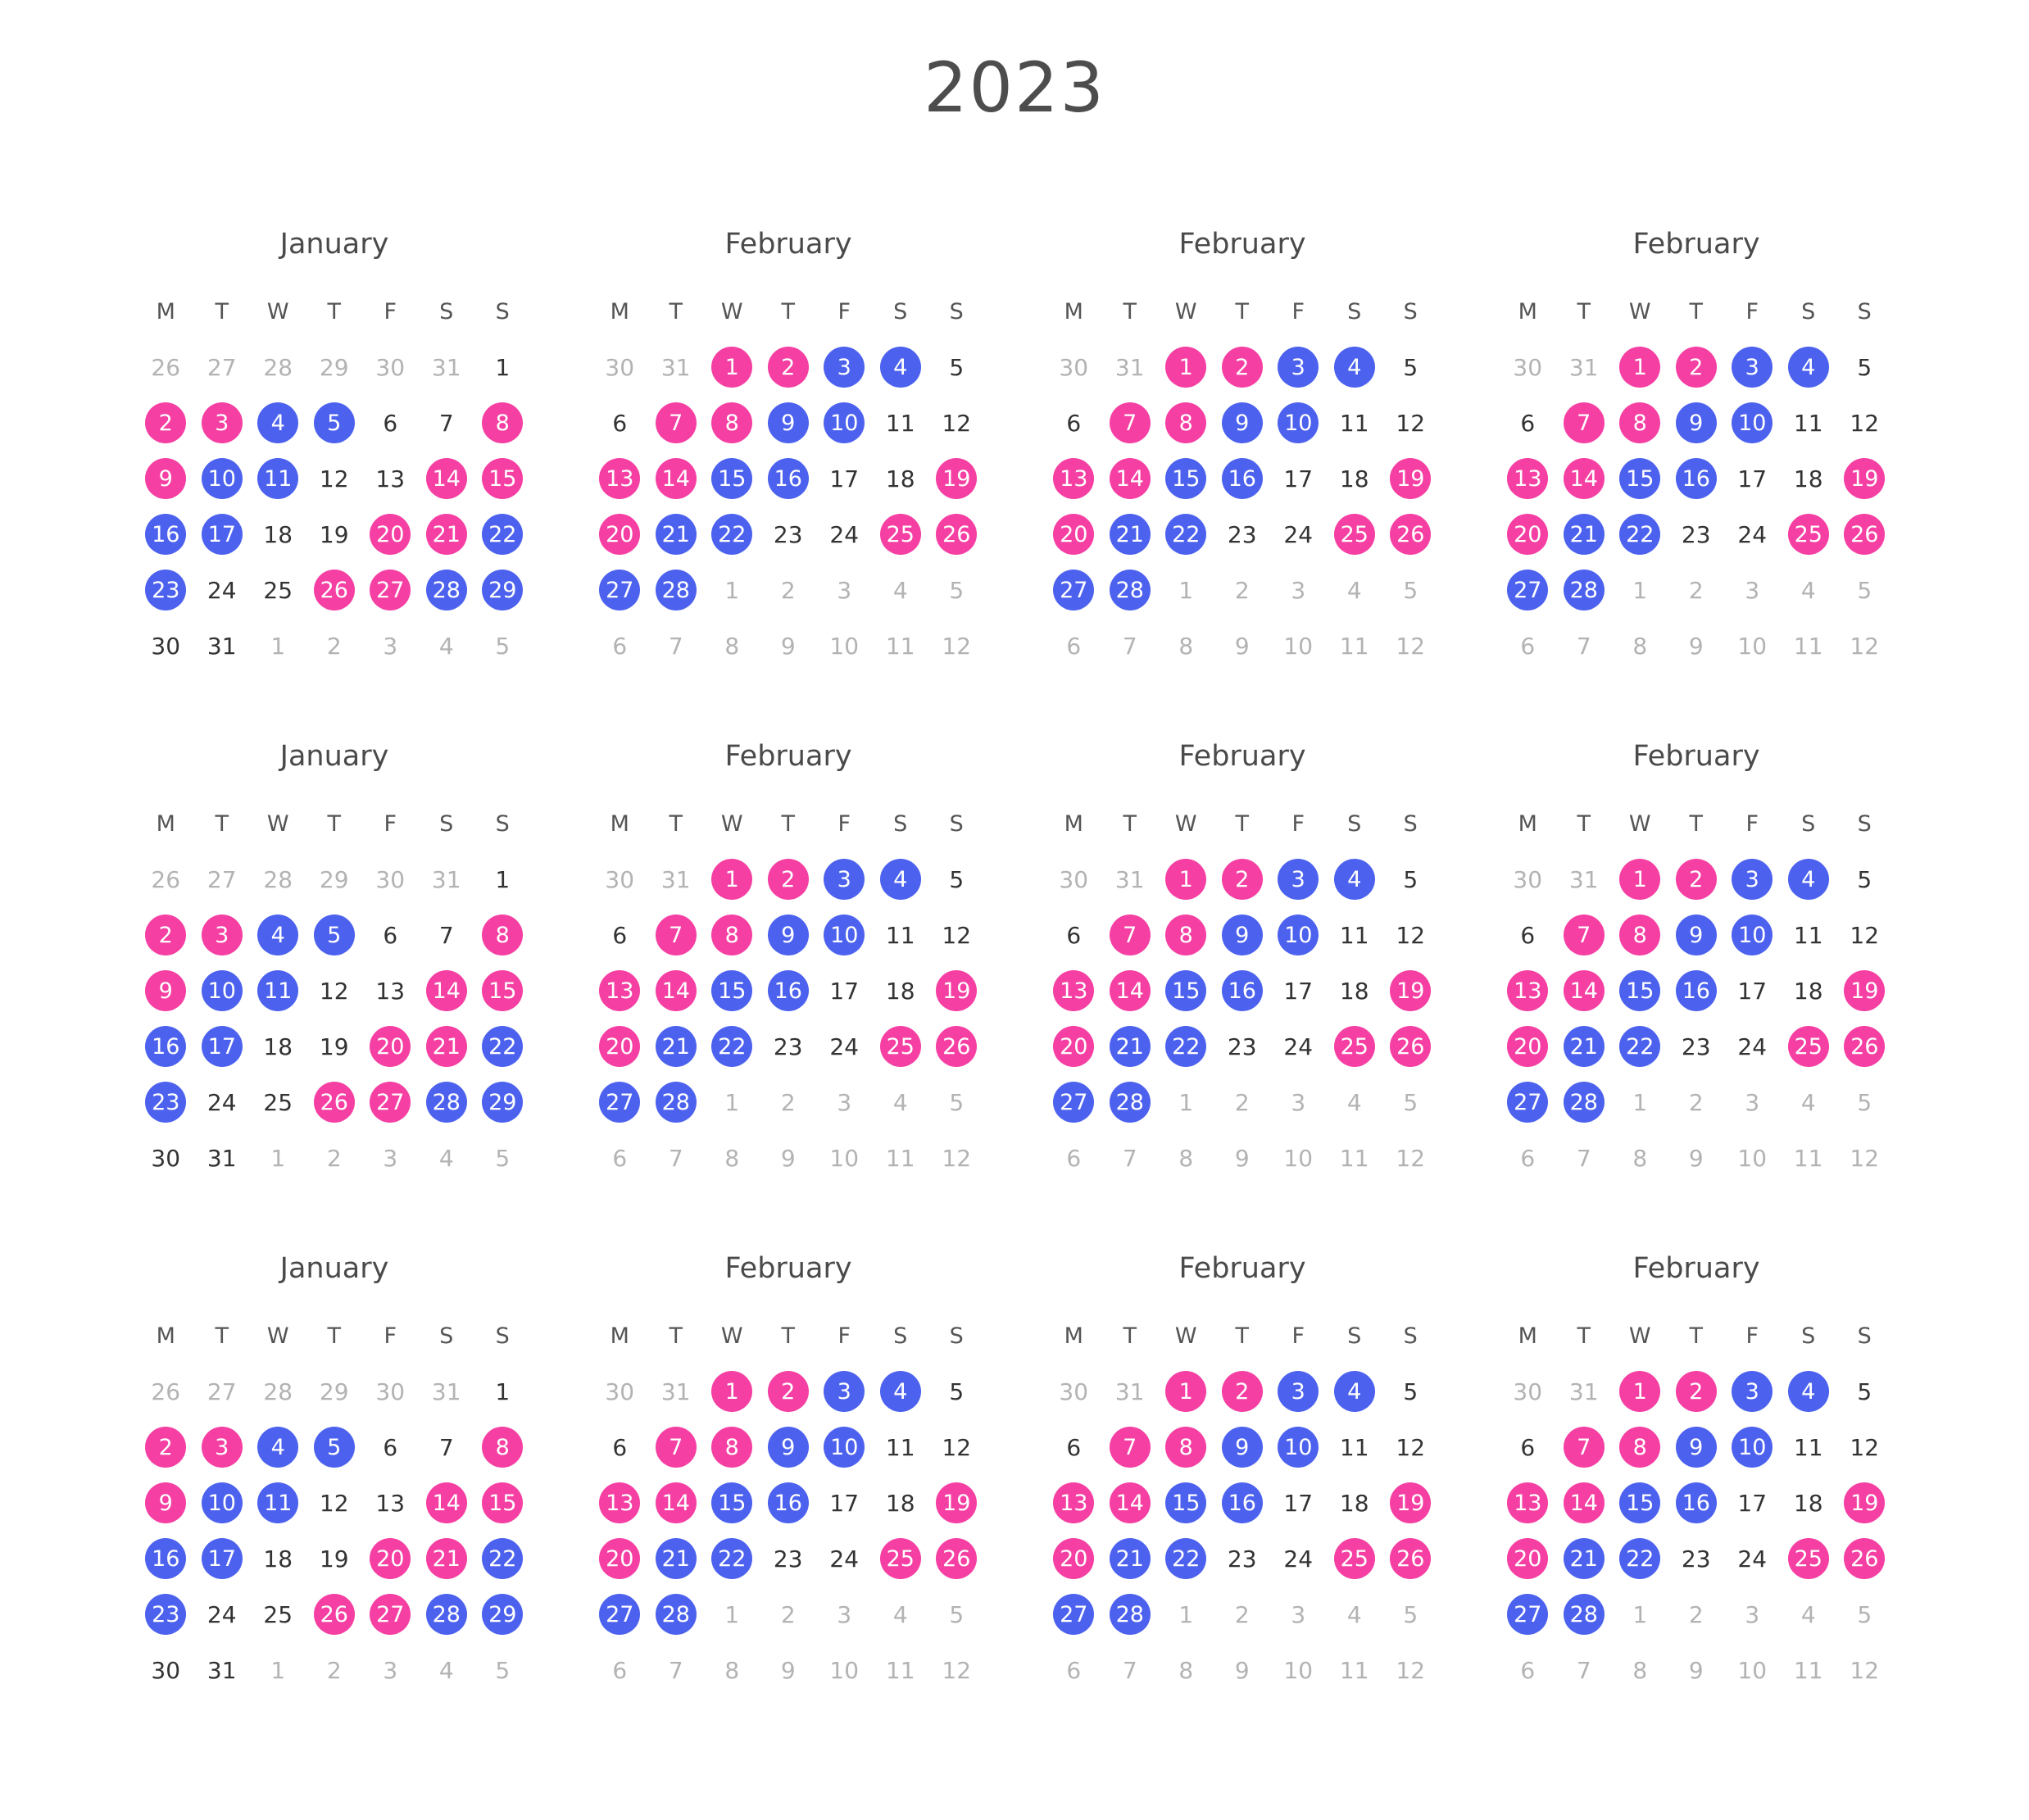 The height and width of the screenshot is (1820, 2029). What do you see at coordinates (1584, 1102) in the screenshot?
I see `day-cell: 28` at bounding box center [1584, 1102].